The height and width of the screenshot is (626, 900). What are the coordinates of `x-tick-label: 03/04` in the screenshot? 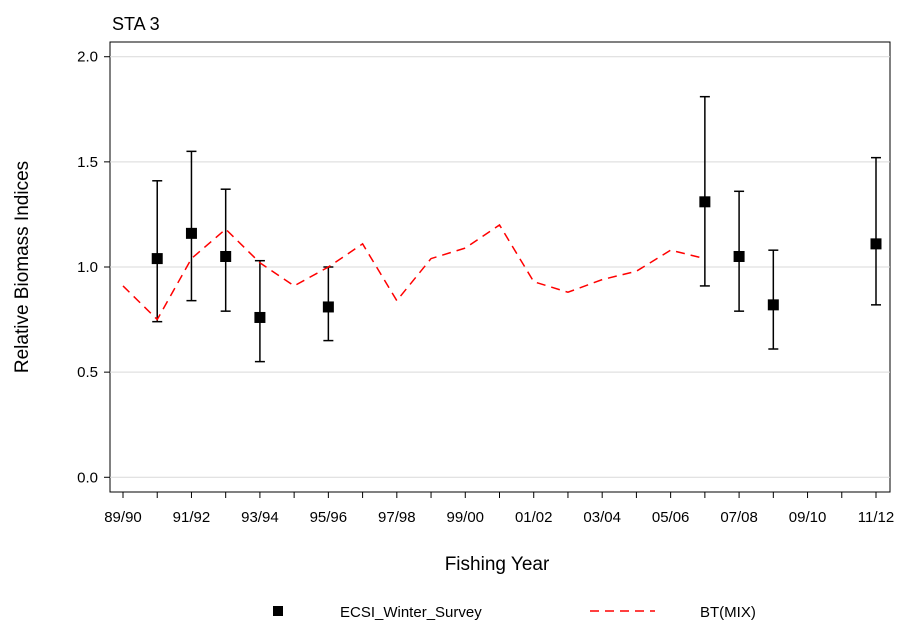 It's located at (602, 517).